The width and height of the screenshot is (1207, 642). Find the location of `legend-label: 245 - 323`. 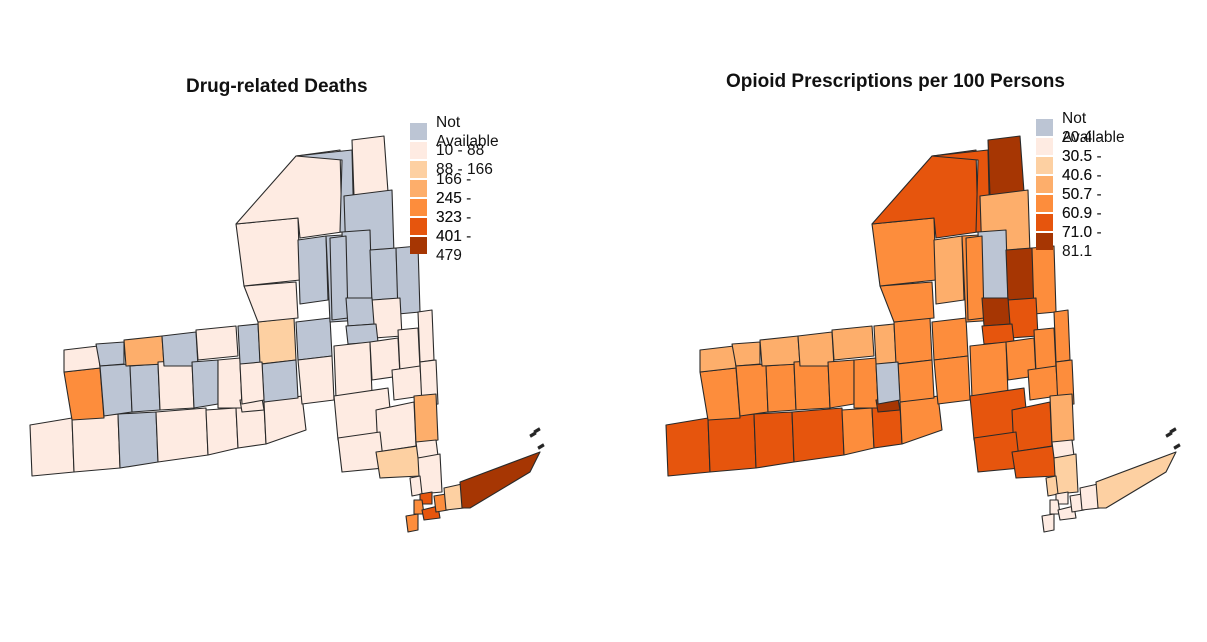

legend-label: 245 - 323 is located at coordinates (454, 207).